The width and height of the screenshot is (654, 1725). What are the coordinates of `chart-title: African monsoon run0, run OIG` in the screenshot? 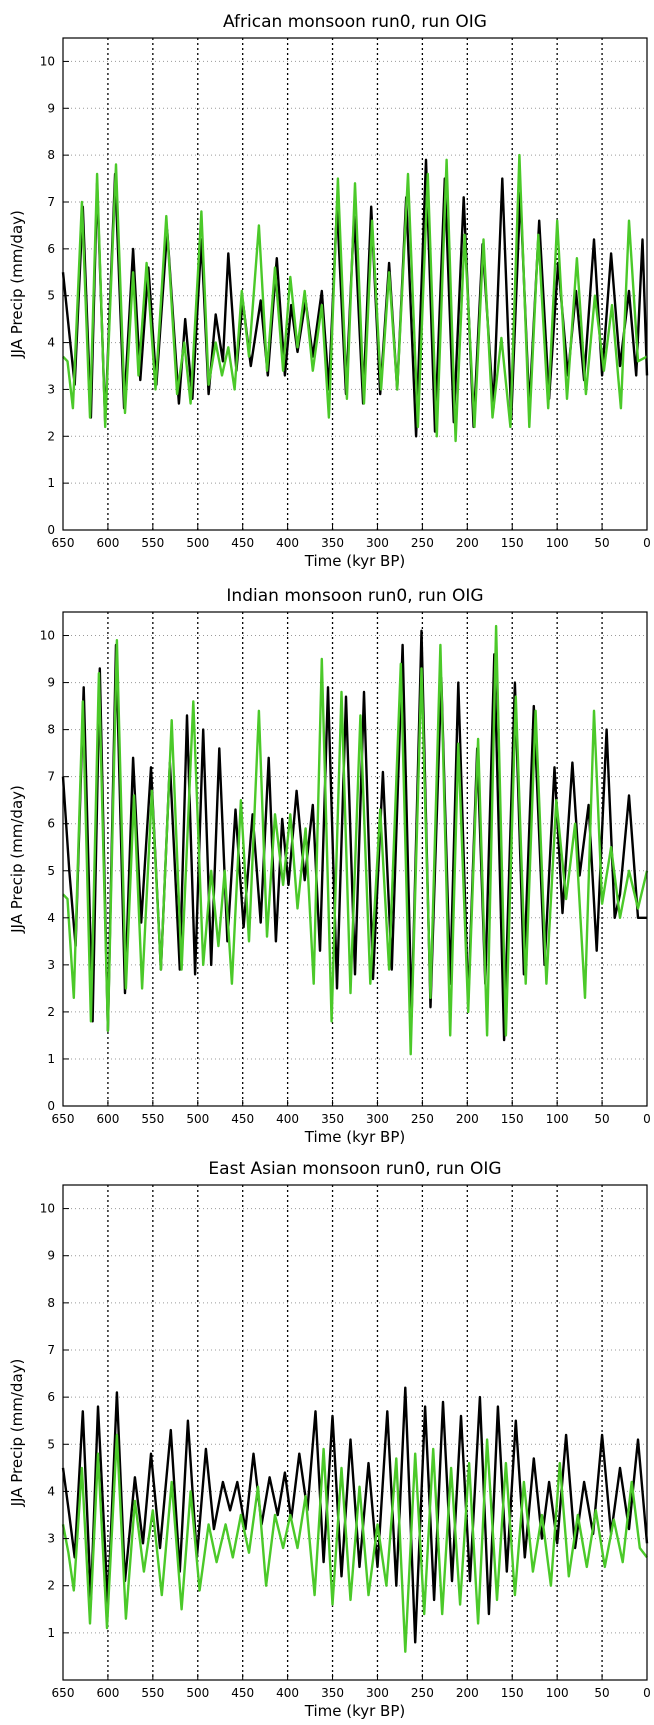 It's located at (355, 22).